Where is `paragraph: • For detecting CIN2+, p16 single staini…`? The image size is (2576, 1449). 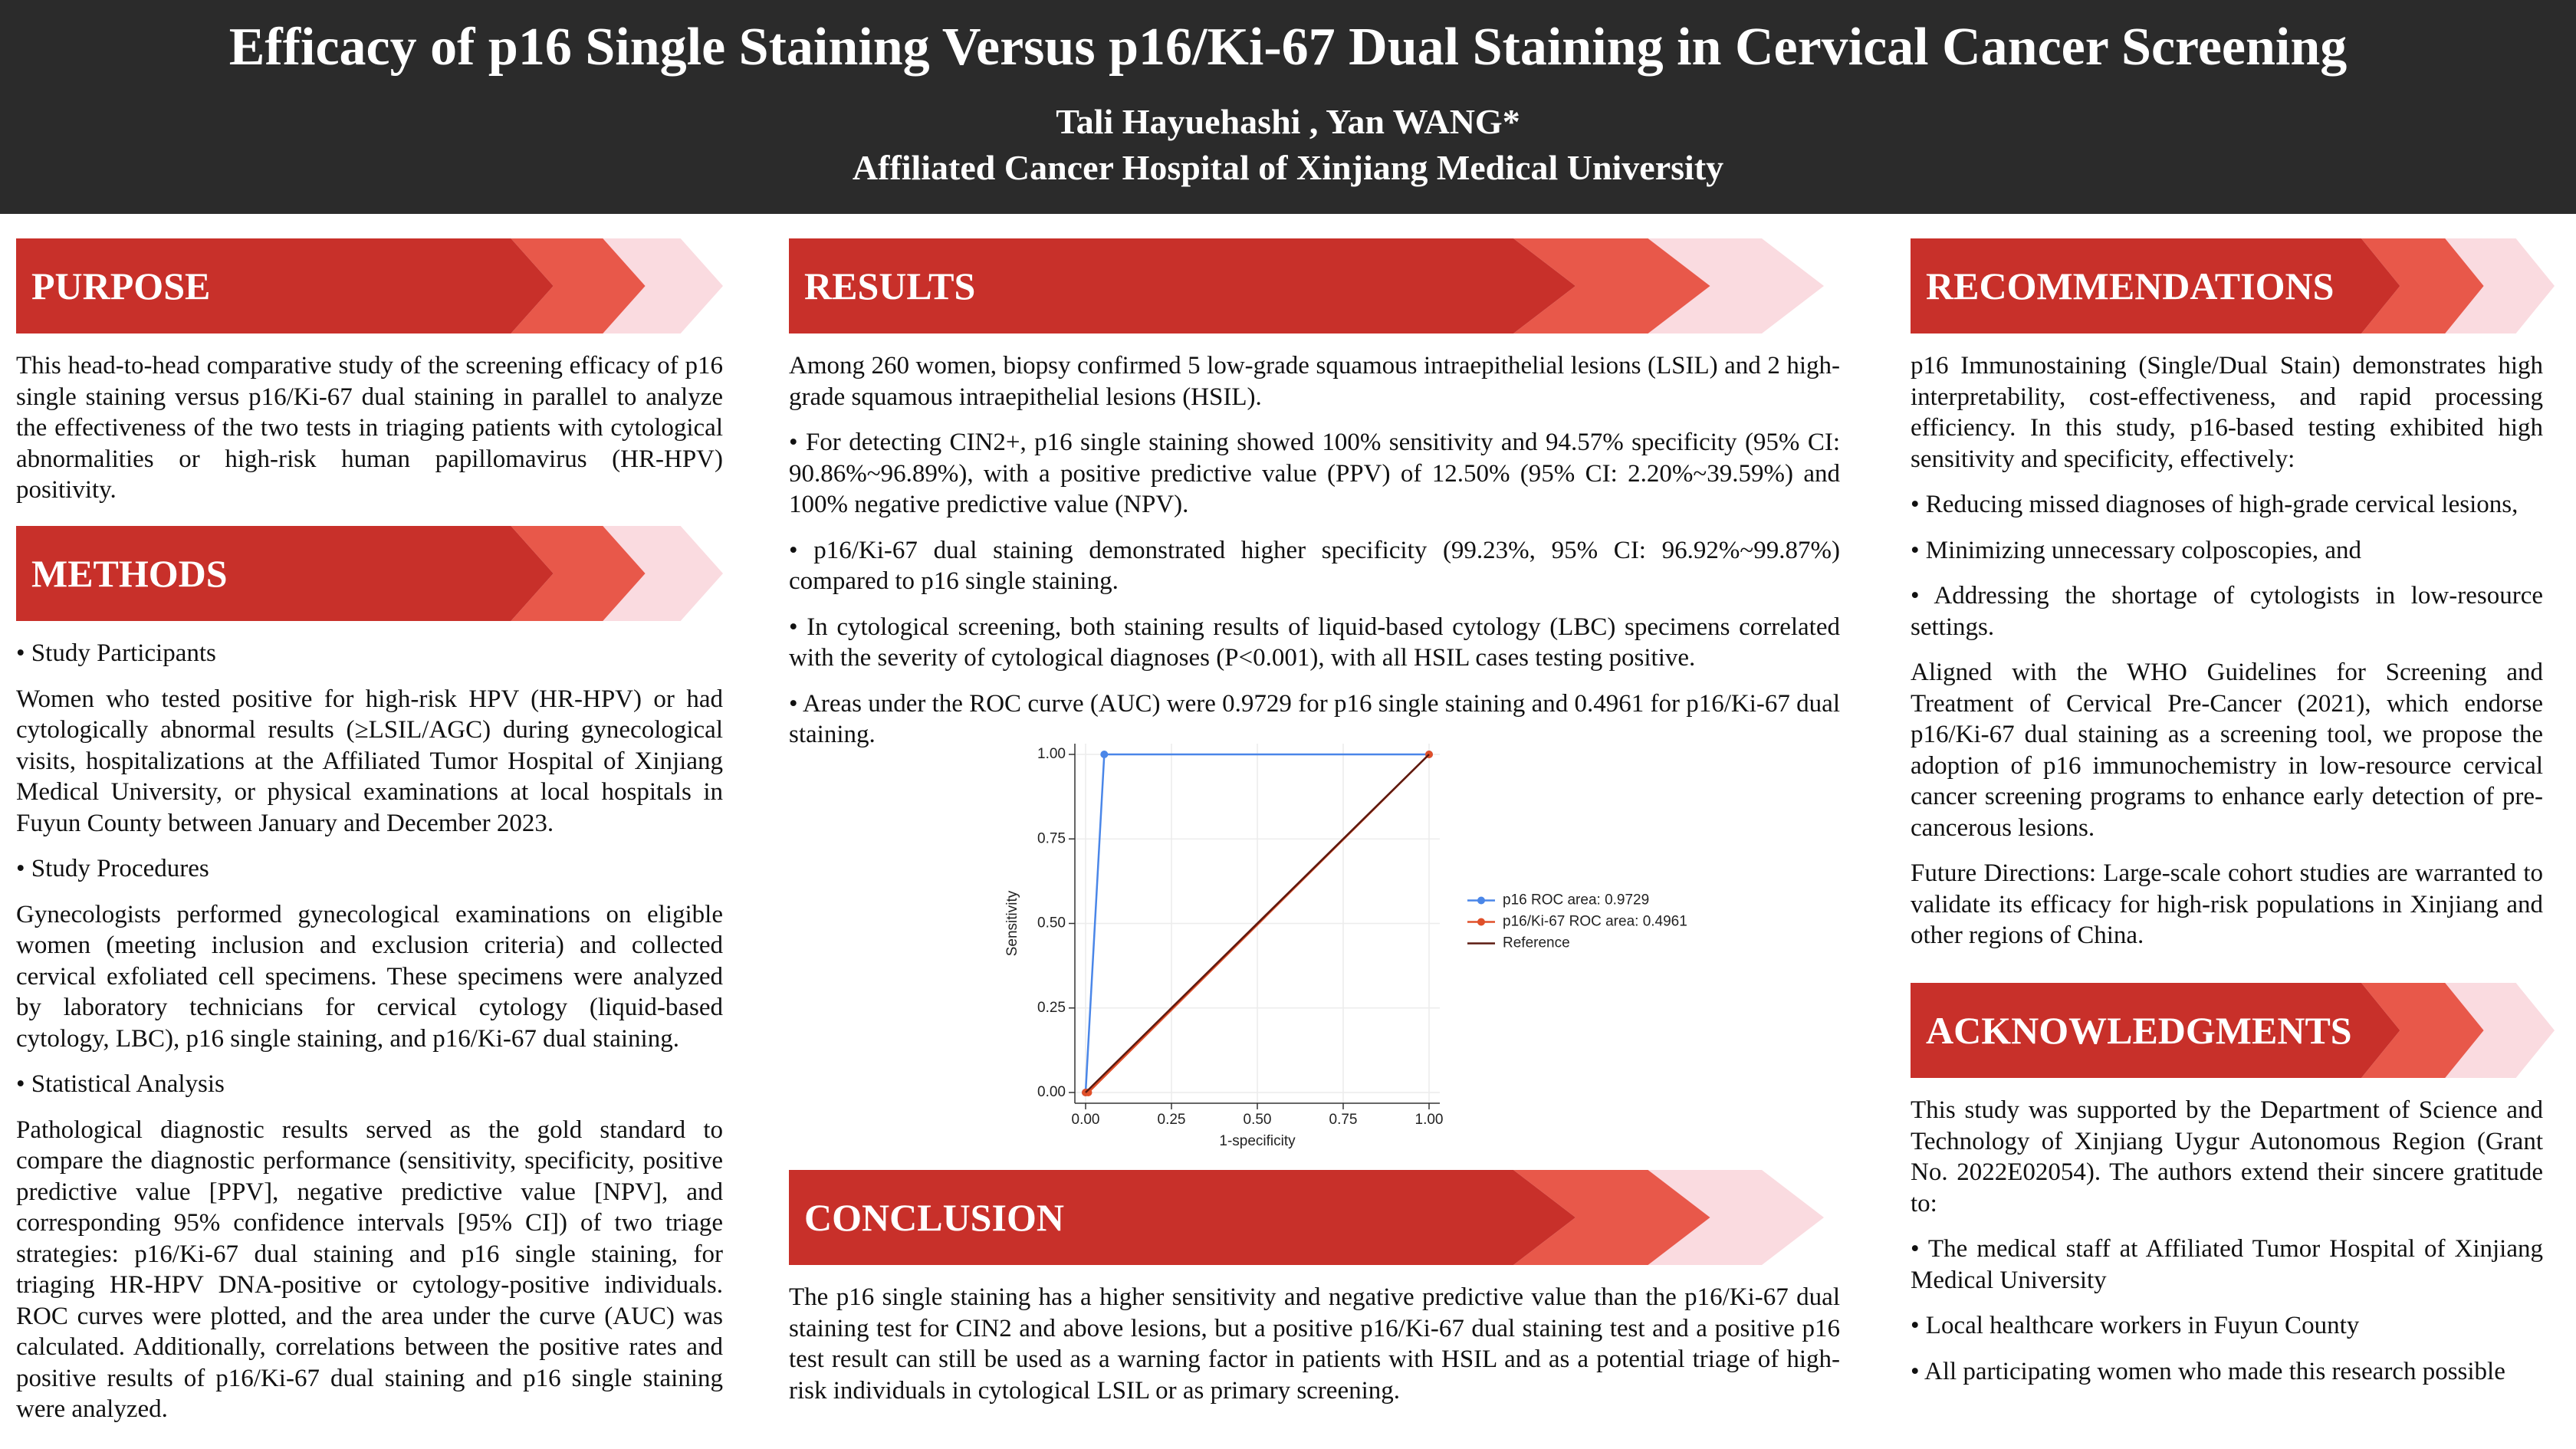 paragraph: • For detecting CIN2+, p16 single staini… is located at coordinates (1315, 473).